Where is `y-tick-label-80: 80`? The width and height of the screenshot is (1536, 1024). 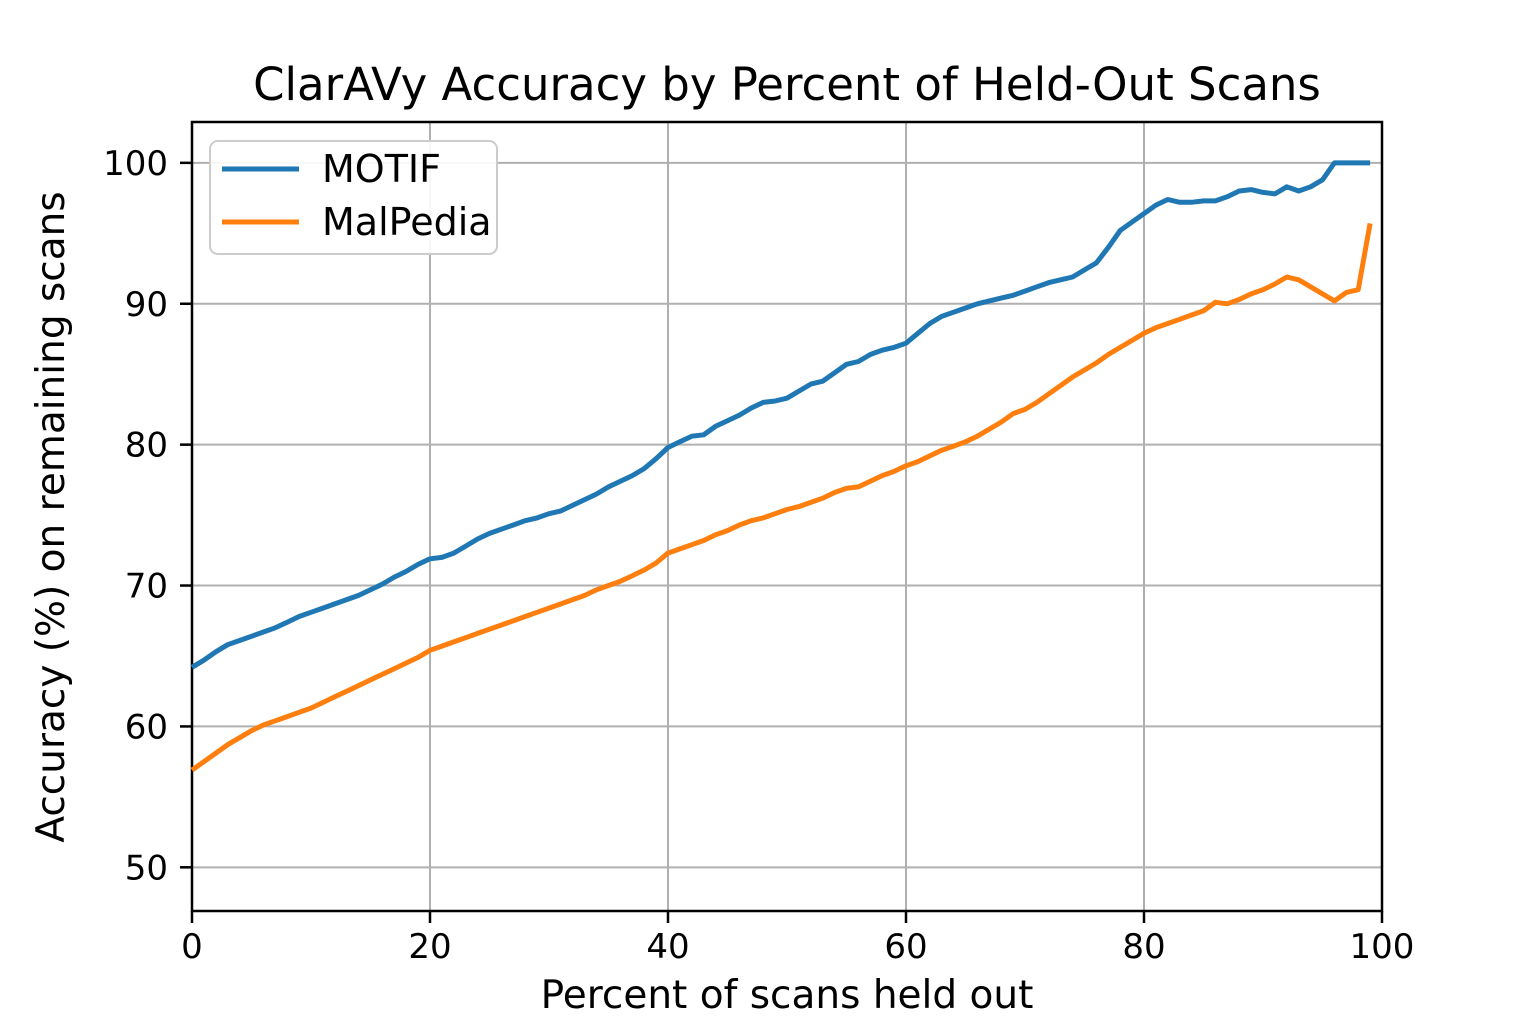 y-tick-label-80: 80 is located at coordinates (146, 446).